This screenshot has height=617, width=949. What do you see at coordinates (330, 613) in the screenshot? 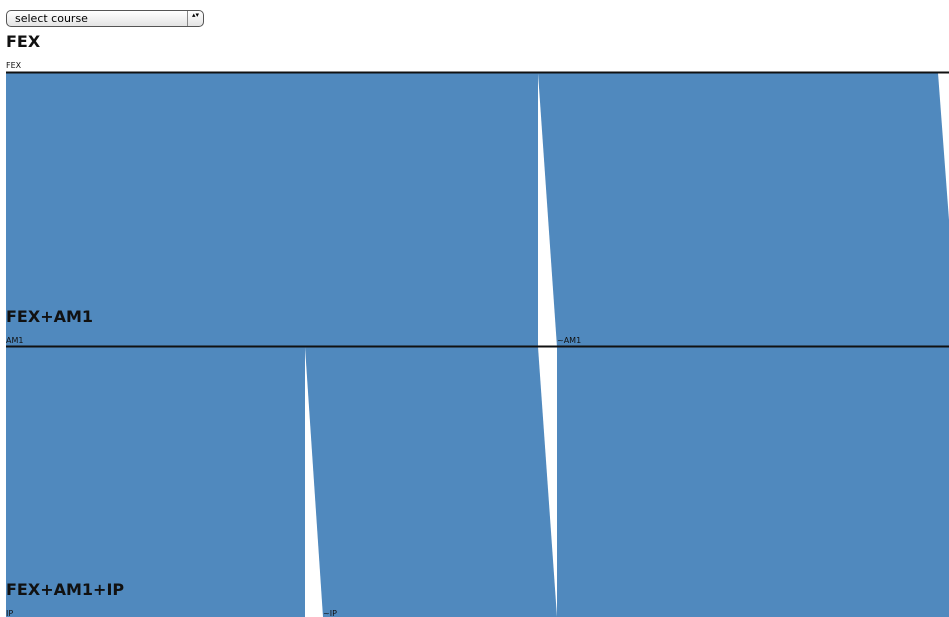
I see `node-label-not-ip: ~IP` at bounding box center [330, 613].